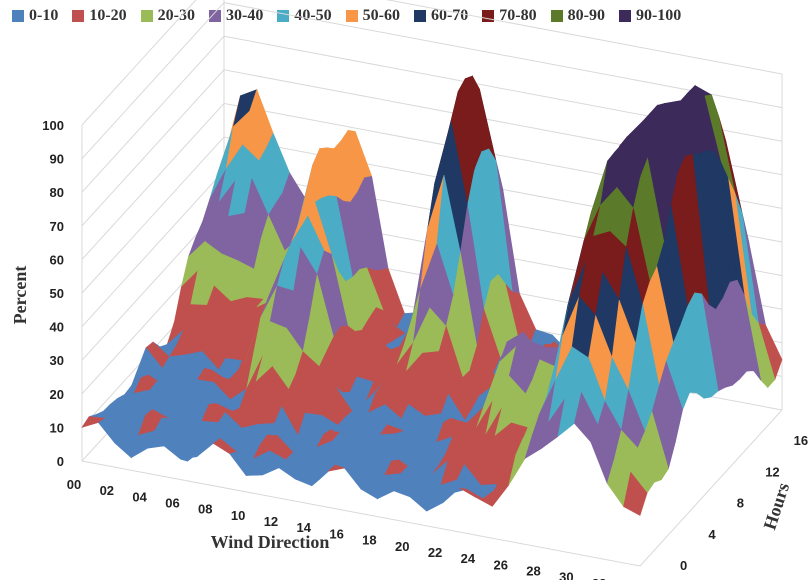 The image size is (809, 580). I want to click on legend-label: 10-20, so click(108, 15).